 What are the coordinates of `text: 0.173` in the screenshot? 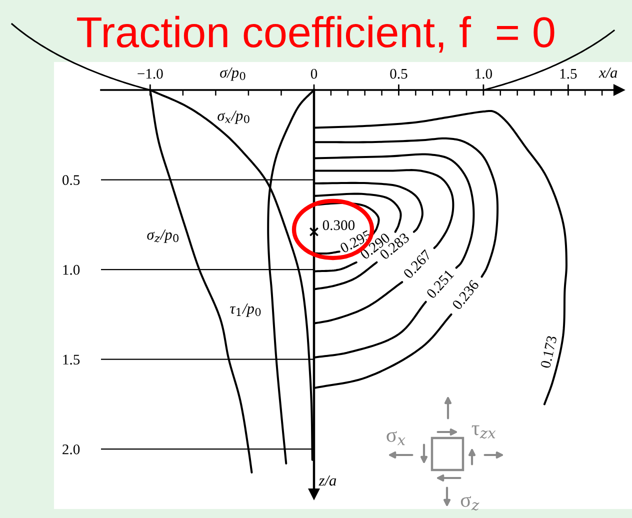 It's located at (549, 351).